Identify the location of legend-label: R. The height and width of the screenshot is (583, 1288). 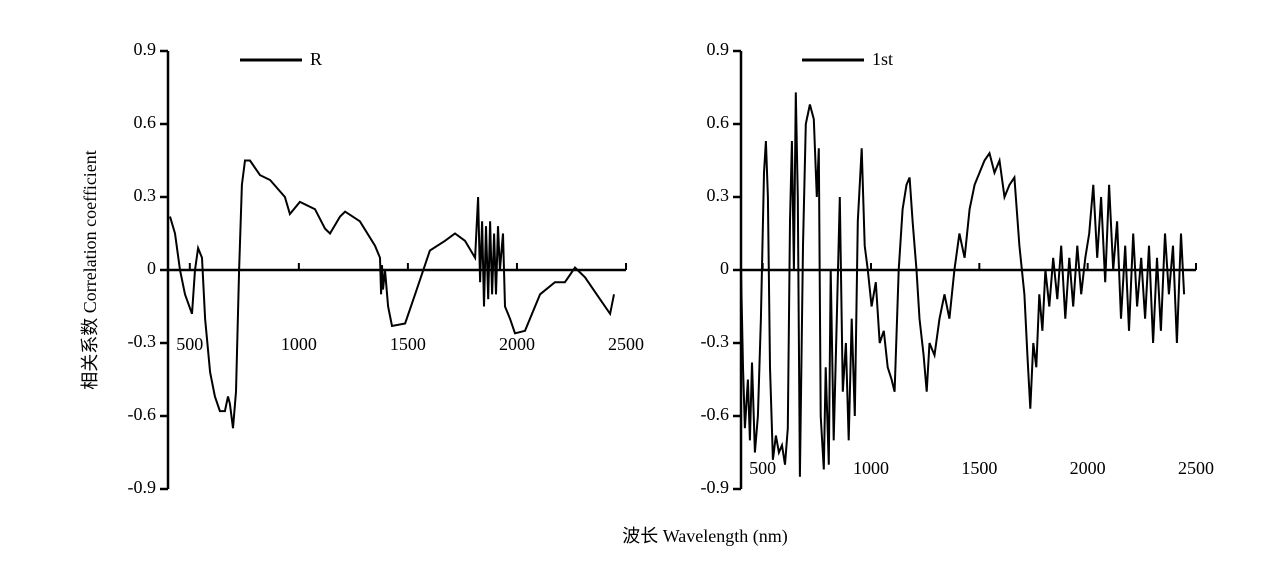
(316, 59).